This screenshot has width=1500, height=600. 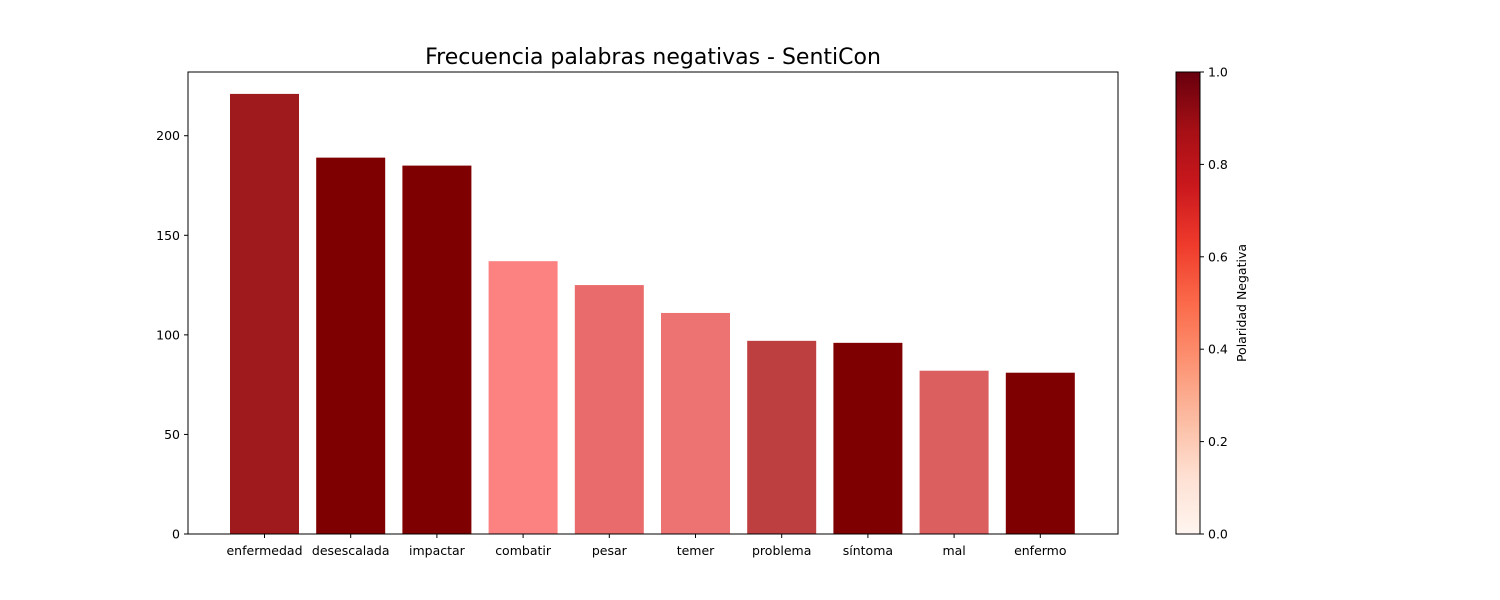 What do you see at coordinates (868, 550) in the screenshot?
I see `x-tick-label: síntoma` at bounding box center [868, 550].